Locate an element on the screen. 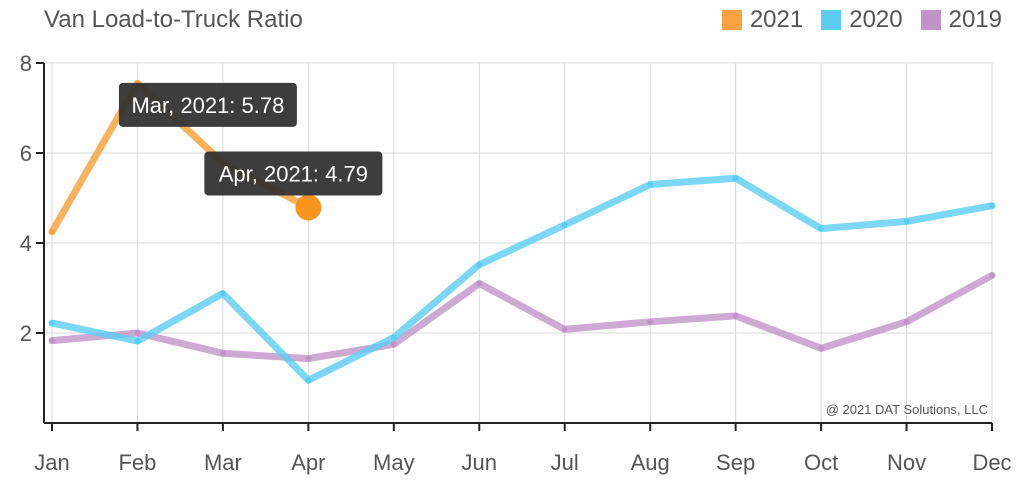 This screenshot has height=483, width=1024. chart-title: Van Load-to-Truck Ratio is located at coordinates (173, 19).